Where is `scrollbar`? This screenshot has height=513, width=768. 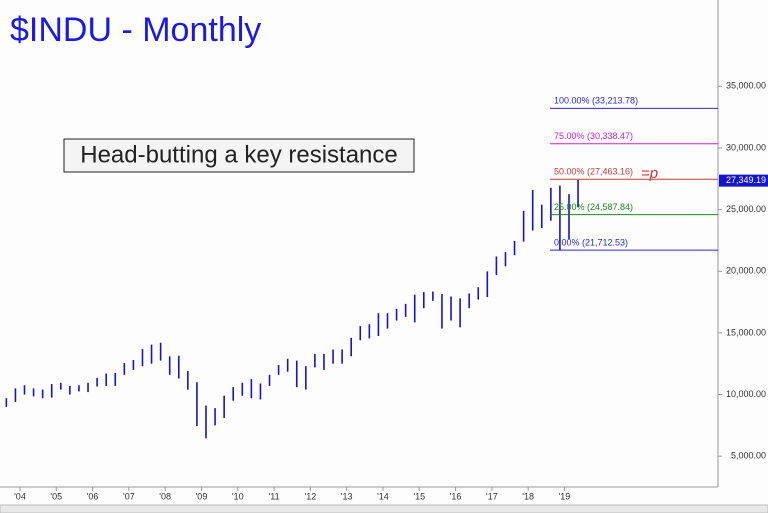
scrollbar is located at coordinates (384, 508).